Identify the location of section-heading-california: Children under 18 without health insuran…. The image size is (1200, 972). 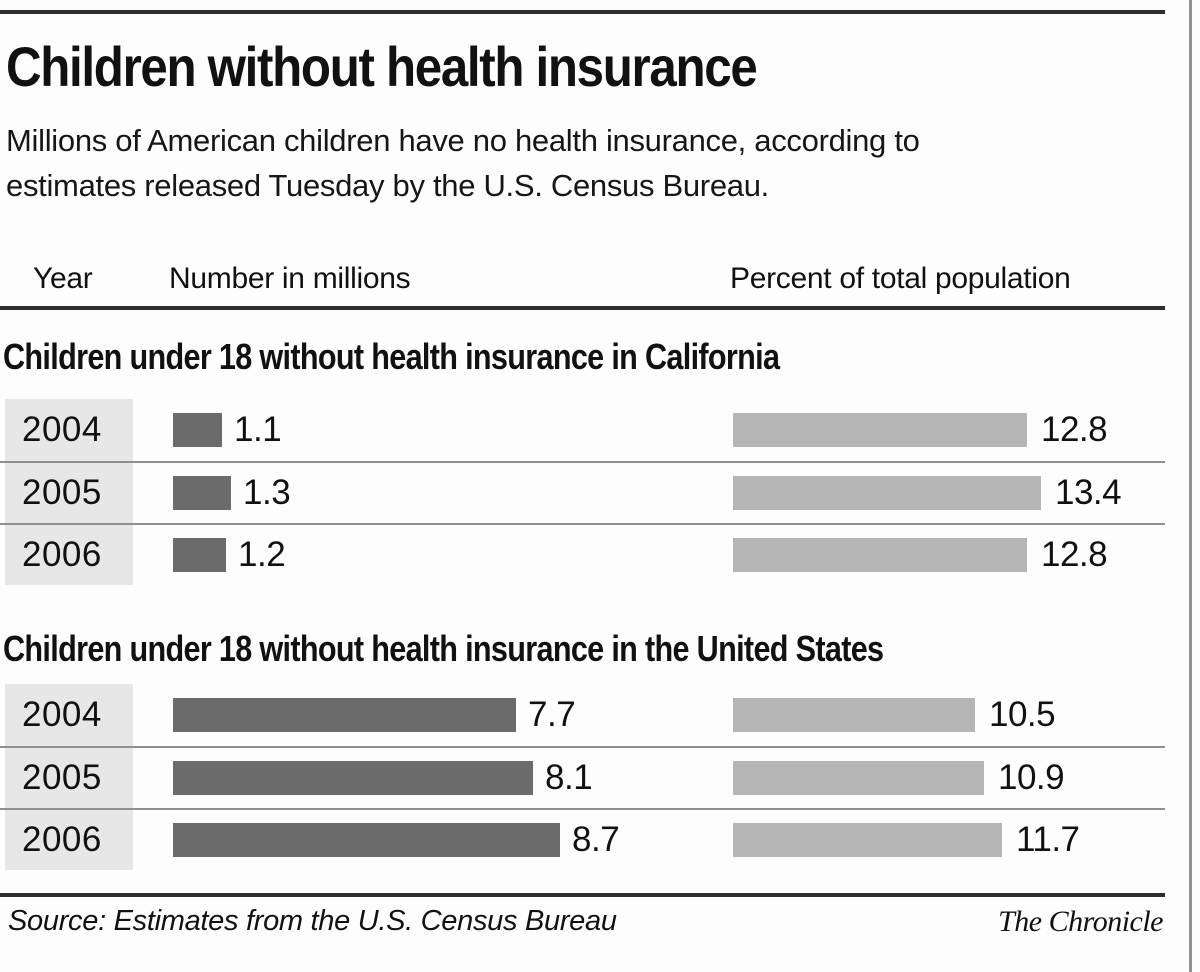
(391, 356).